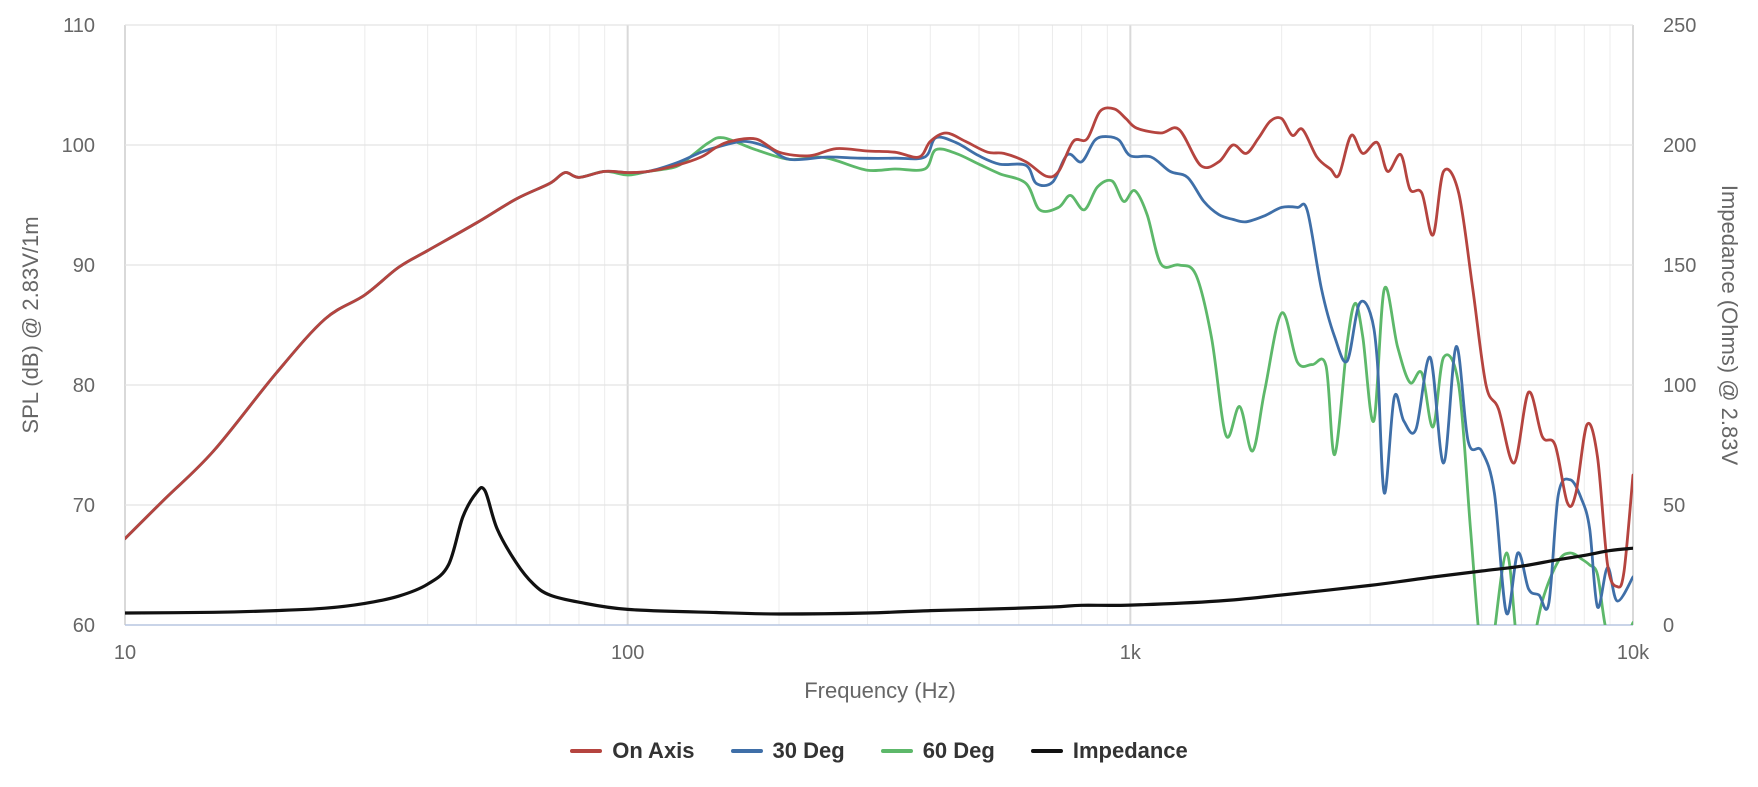  I want to click on y2-tick-label: 250, so click(1679, 26).